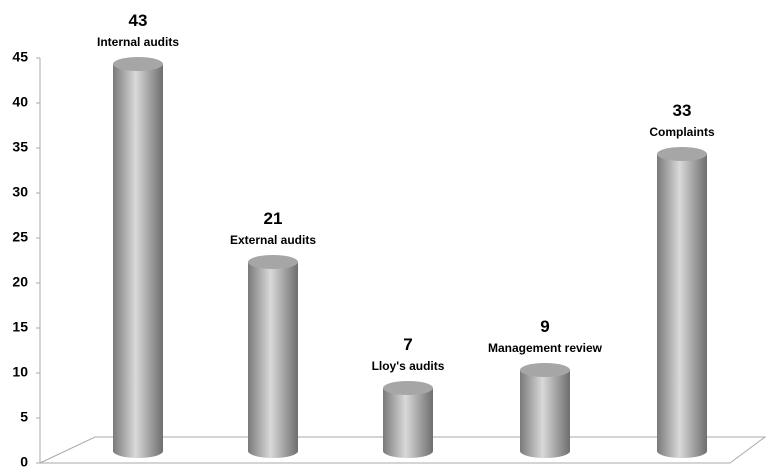 The image size is (766, 473). Describe the element at coordinates (20, 147) in the screenshot. I see `y-tick-label: 35` at that location.